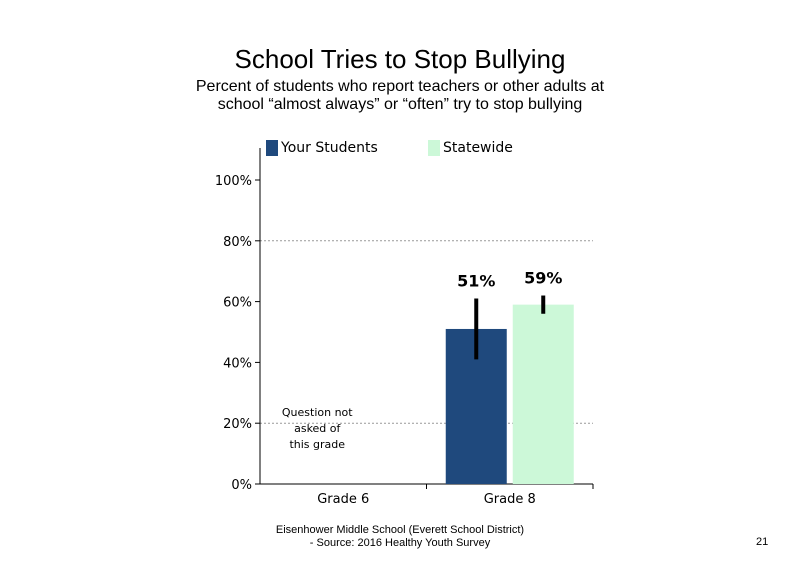  Describe the element at coordinates (237, 424) in the screenshot. I see `y-tick-label-20: 20%` at that location.